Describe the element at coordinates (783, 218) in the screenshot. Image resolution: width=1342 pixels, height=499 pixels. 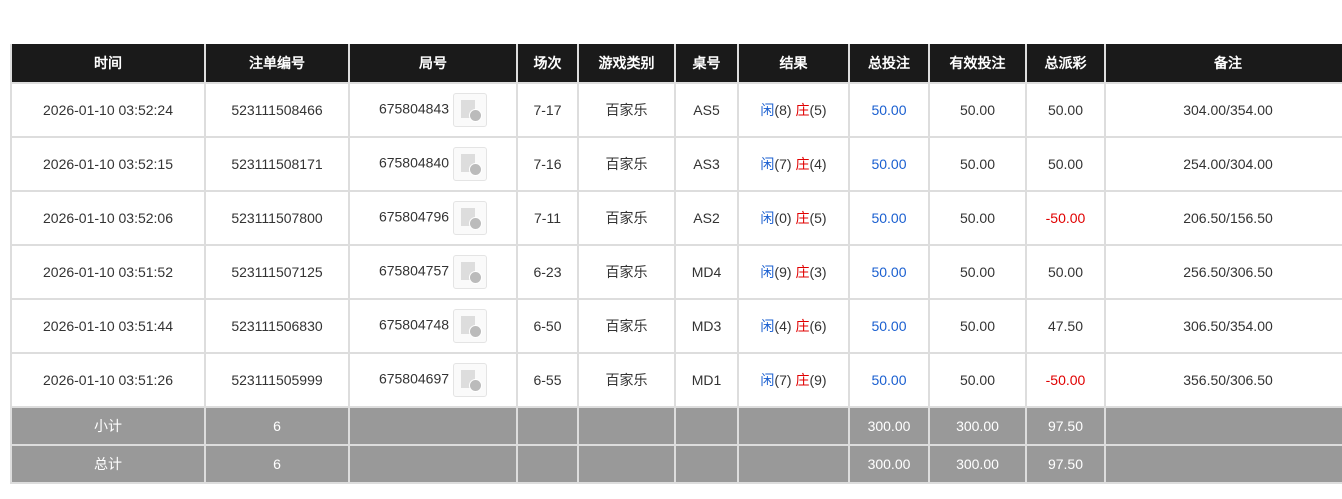
I see `player-score: (0)` at that location.